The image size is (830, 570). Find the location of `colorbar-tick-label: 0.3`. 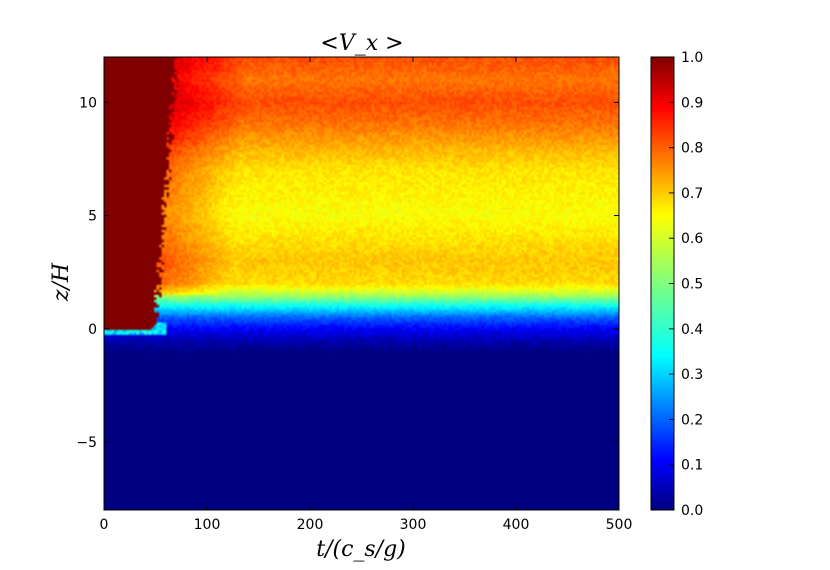

colorbar-tick-label: 0.3 is located at coordinates (692, 375).